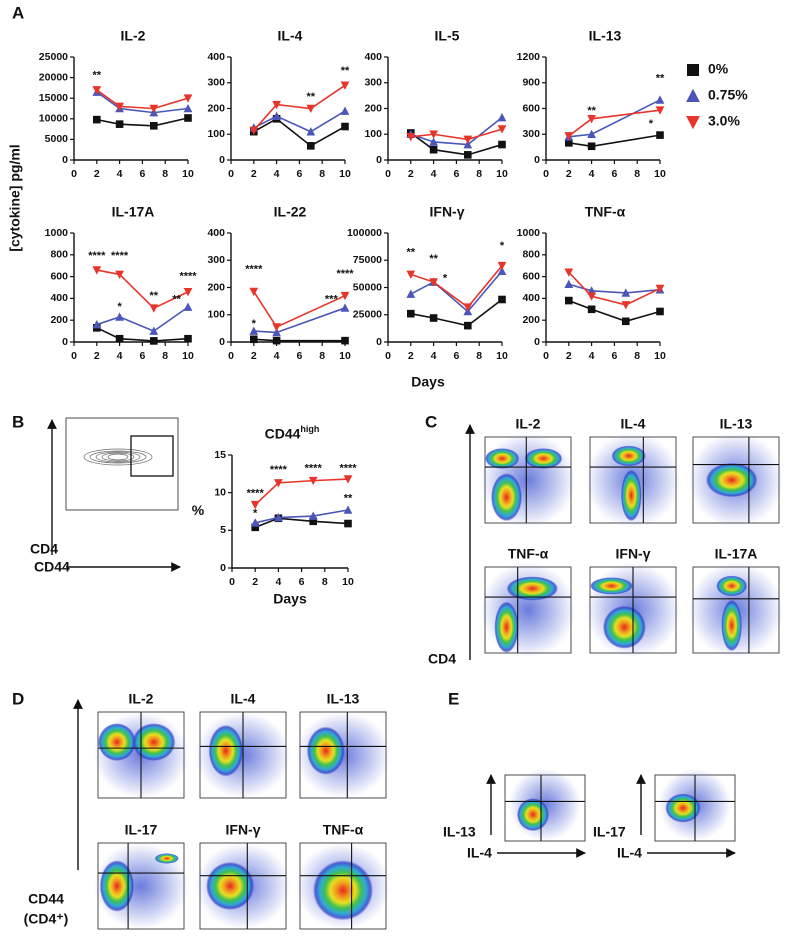 Image resolution: width=800 pixels, height=942 pixels. I want to click on y-tick-label: 25000, so click(367, 315).